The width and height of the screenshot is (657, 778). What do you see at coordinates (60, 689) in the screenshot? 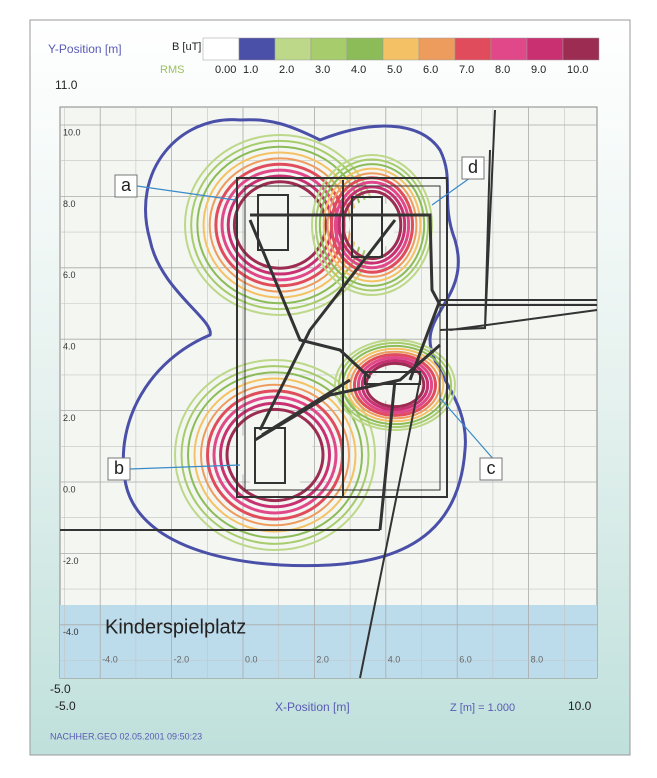
I see `y-min-label: -5.0` at bounding box center [60, 689].